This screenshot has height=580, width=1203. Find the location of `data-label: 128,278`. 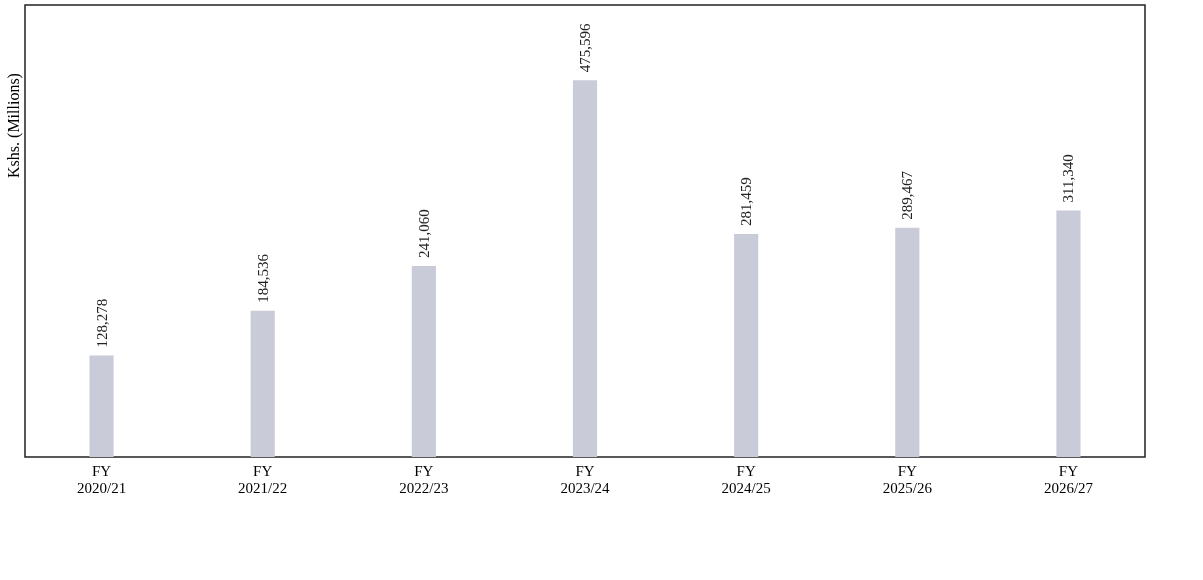

data-label: 128,278 is located at coordinates (101, 323).